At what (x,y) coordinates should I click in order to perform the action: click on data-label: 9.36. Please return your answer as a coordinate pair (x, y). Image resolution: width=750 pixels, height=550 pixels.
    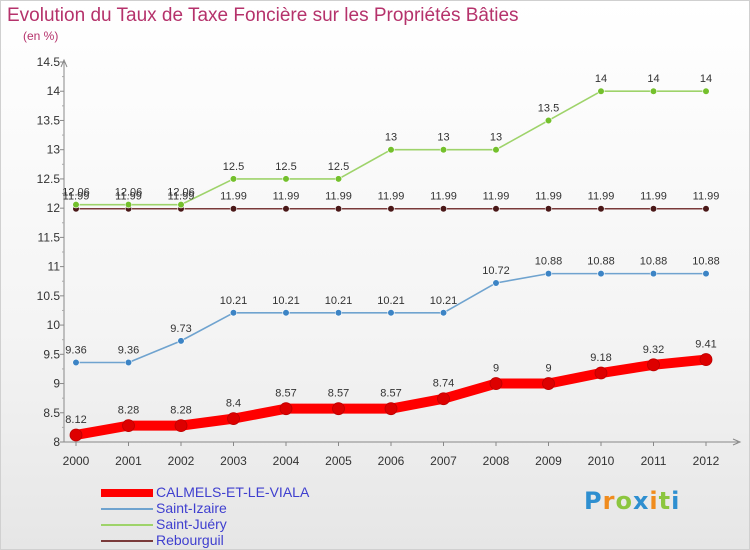
    Looking at the image, I should click on (75, 350).